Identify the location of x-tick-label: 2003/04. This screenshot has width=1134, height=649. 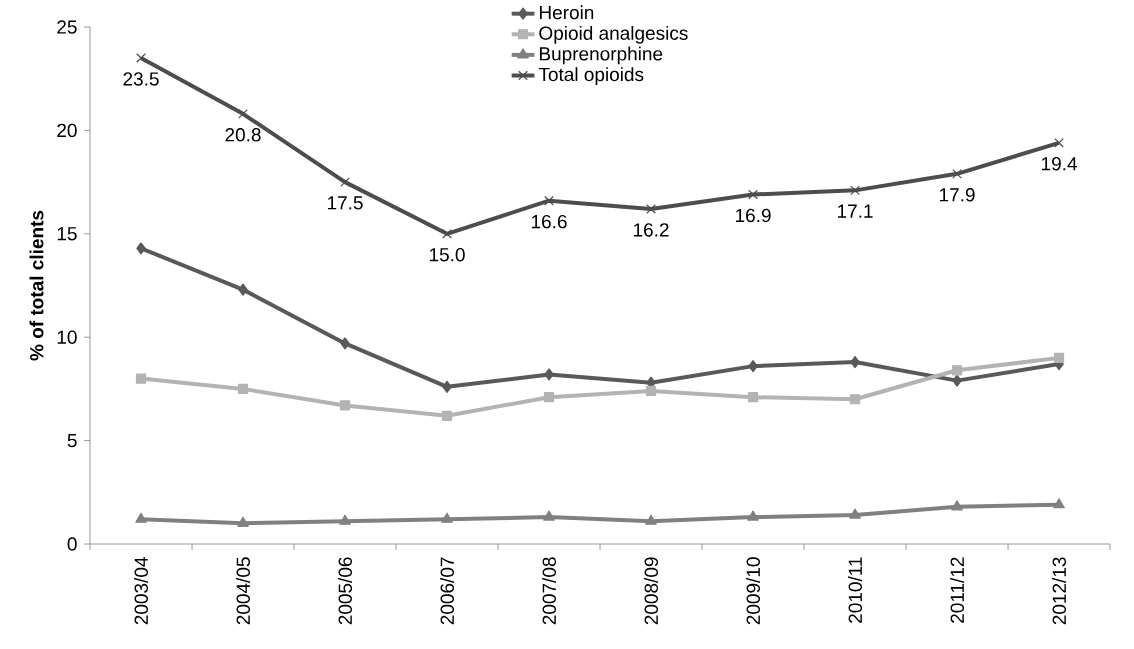
(141, 591).